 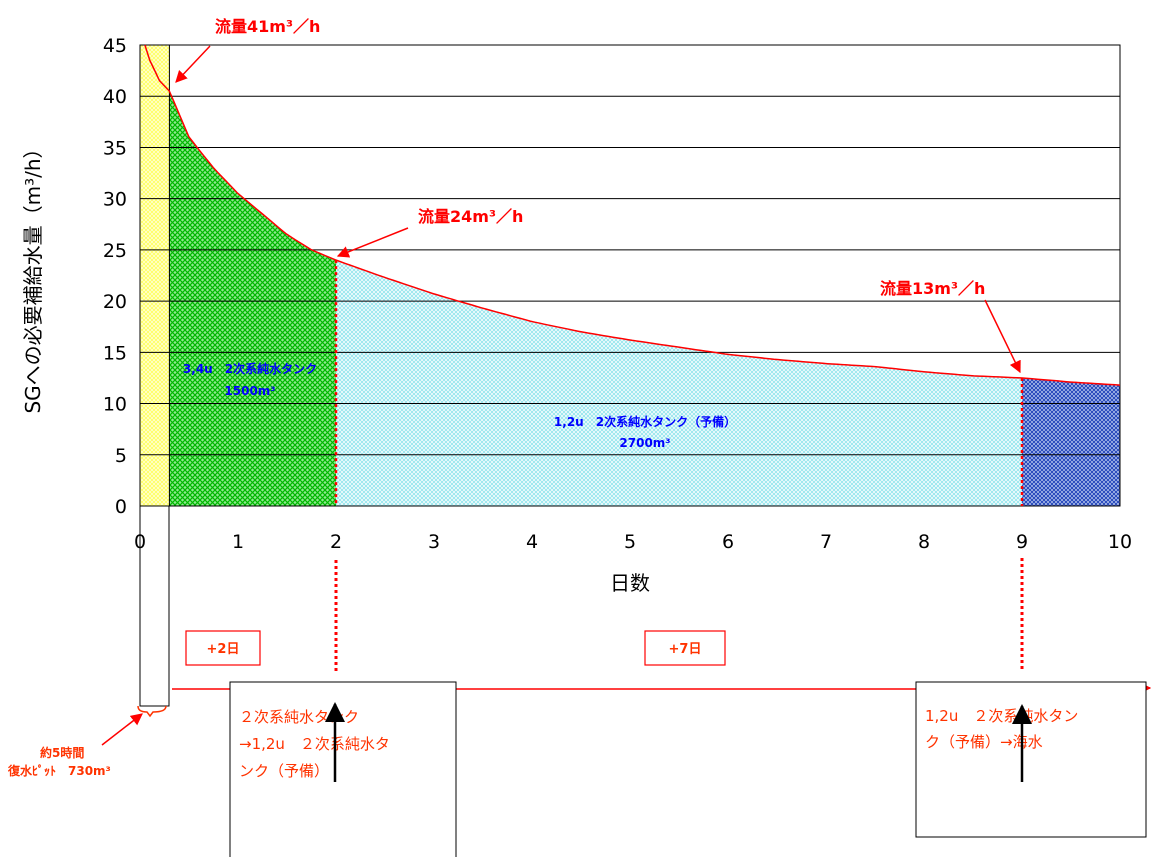 What do you see at coordinates (1031, 759) in the screenshot?
I see `note-box-day9` at bounding box center [1031, 759].